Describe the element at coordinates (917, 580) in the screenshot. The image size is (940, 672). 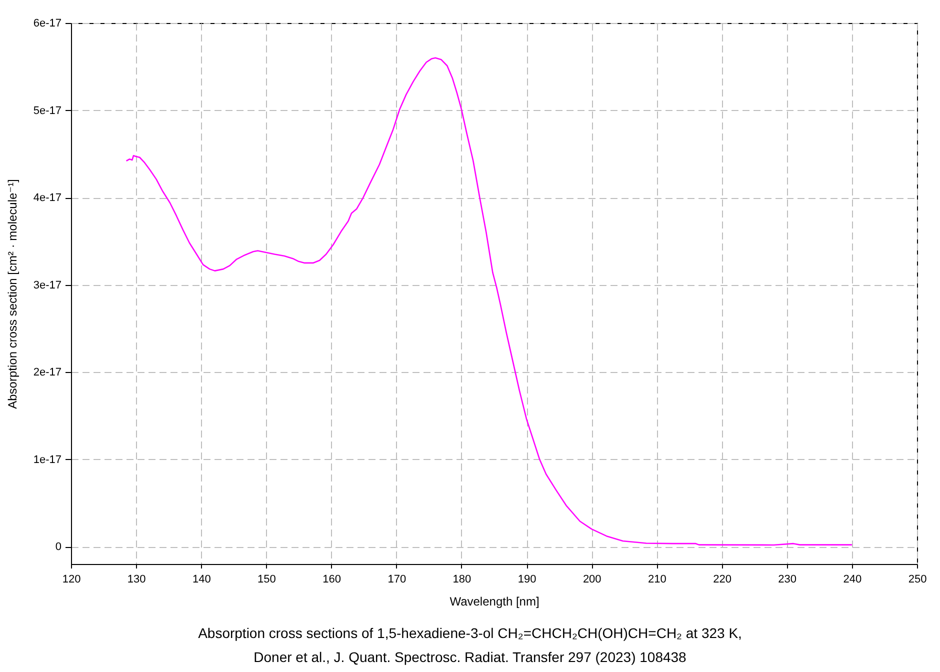
I see `x-tick-label: 250` at that location.